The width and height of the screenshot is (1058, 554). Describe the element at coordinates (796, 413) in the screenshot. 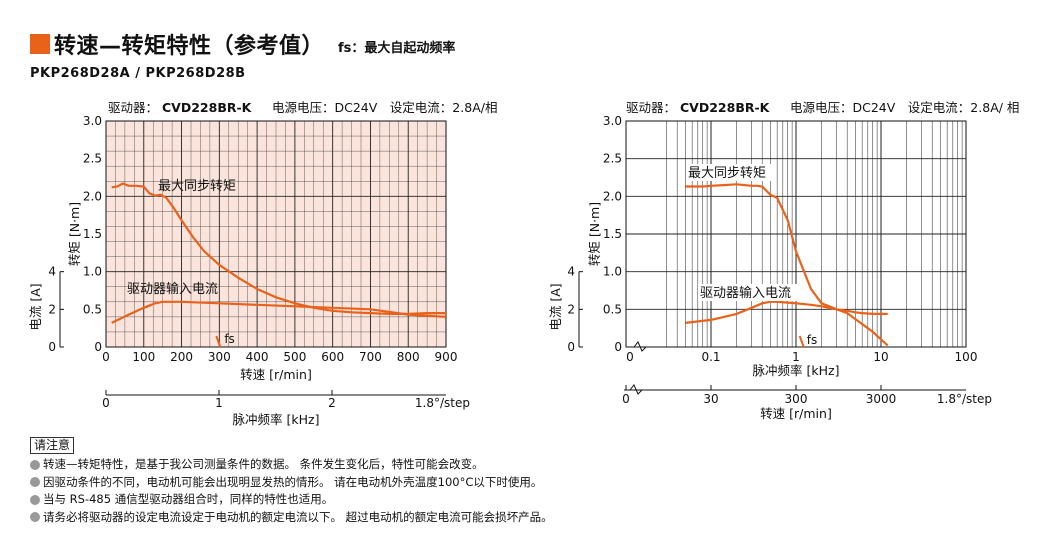

I see `speed-axis-label: 转速 [r/min]` at that location.